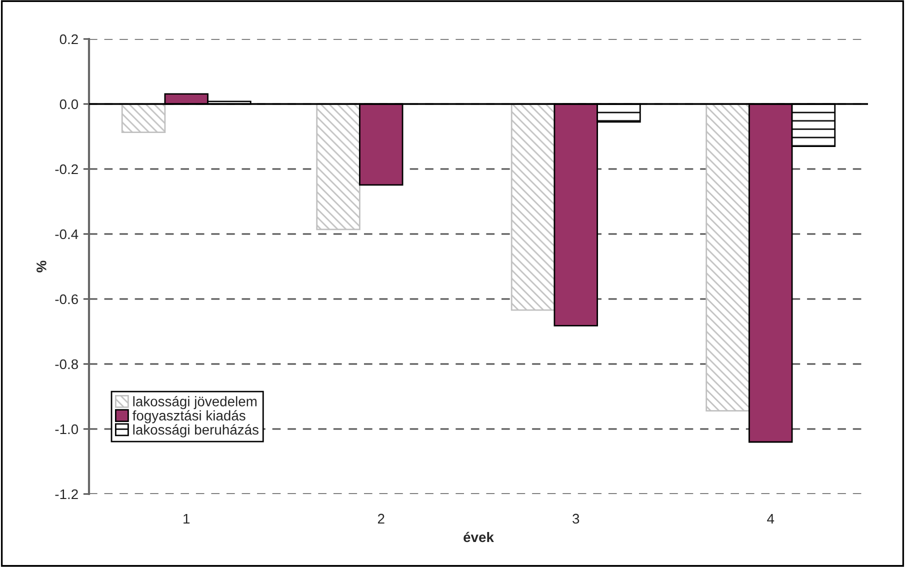 The height and width of the screenshot is (567, 905). Describe the element at coordinates (66, 494) in the screenshot. I see `y-tick-label: -1.2` at that location.